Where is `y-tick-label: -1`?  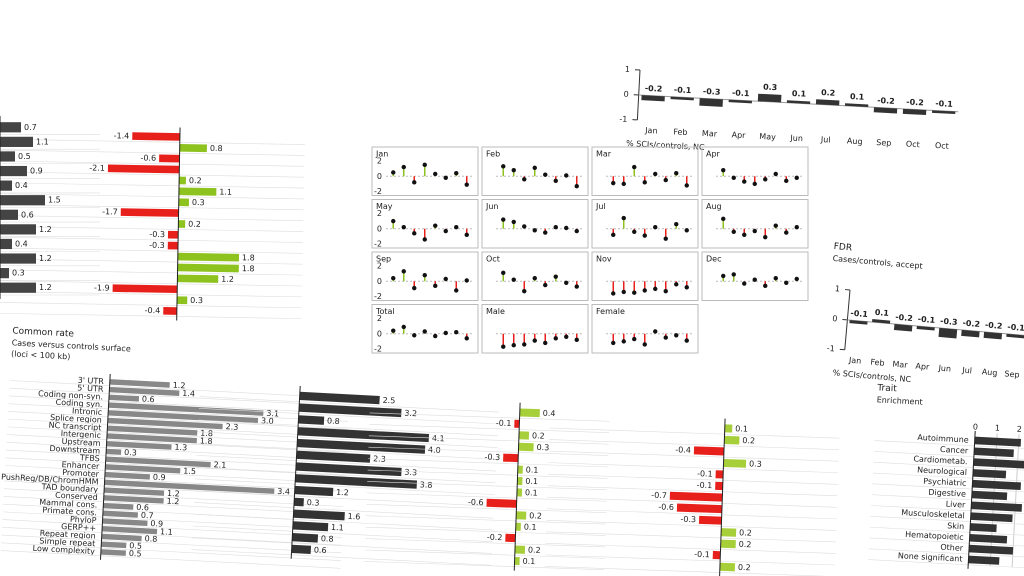
y-tick-label: -1 is located at coordinates (623, 118).